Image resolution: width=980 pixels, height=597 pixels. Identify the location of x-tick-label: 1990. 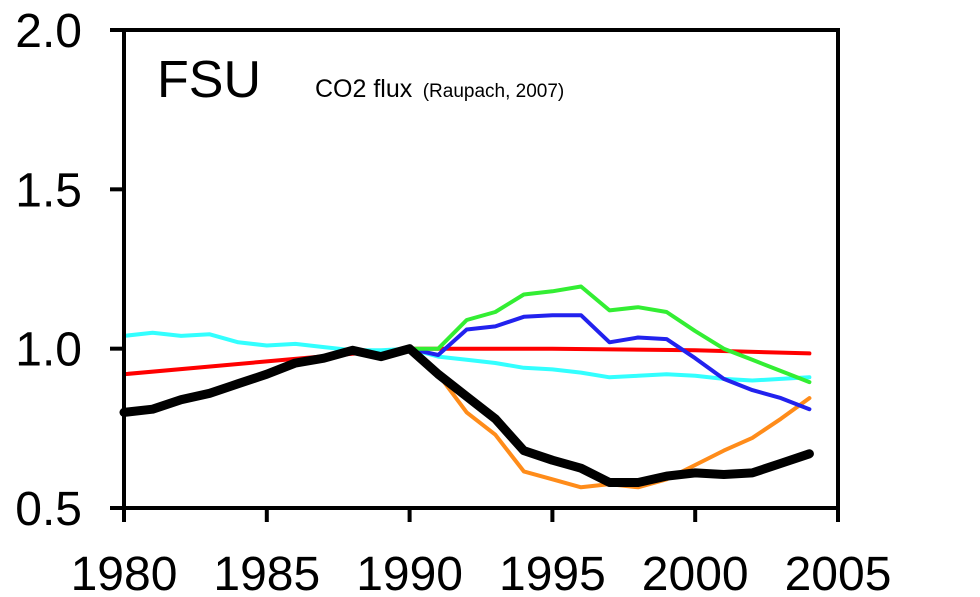
(409, 572).